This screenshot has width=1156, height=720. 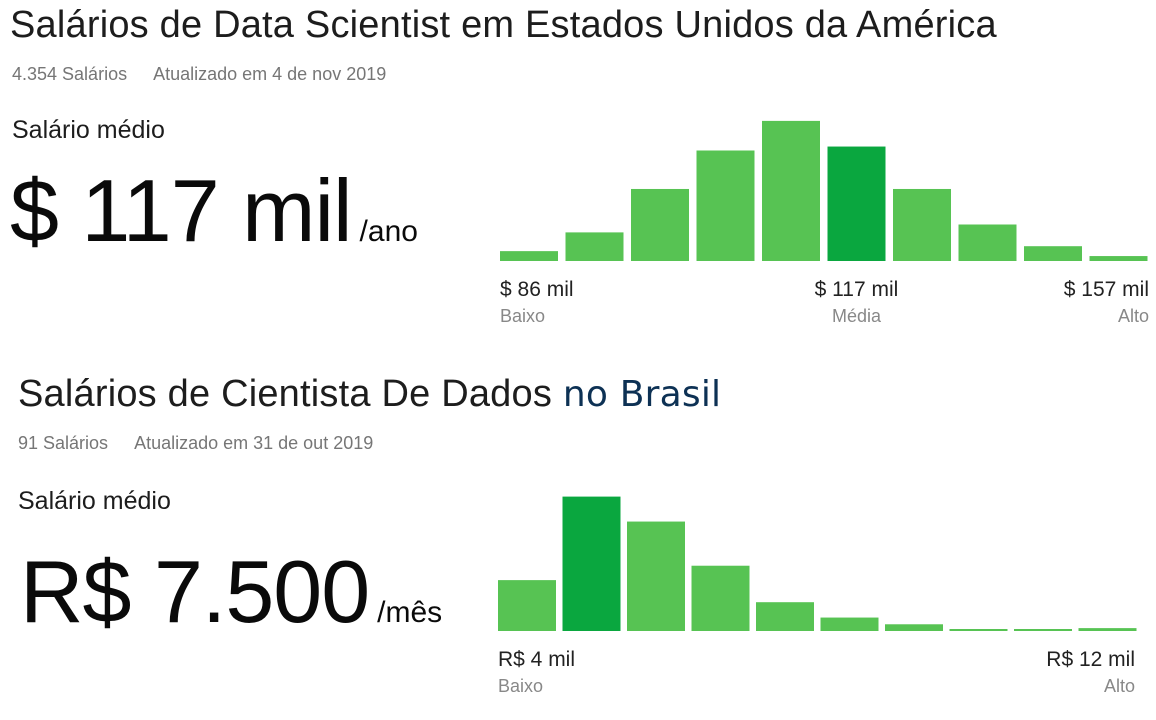 What do you see at coordinates (1106, 289) in the screenshot?
I see `tick-value-alto: $ 157 mil` at bounding box center [1106, 289].